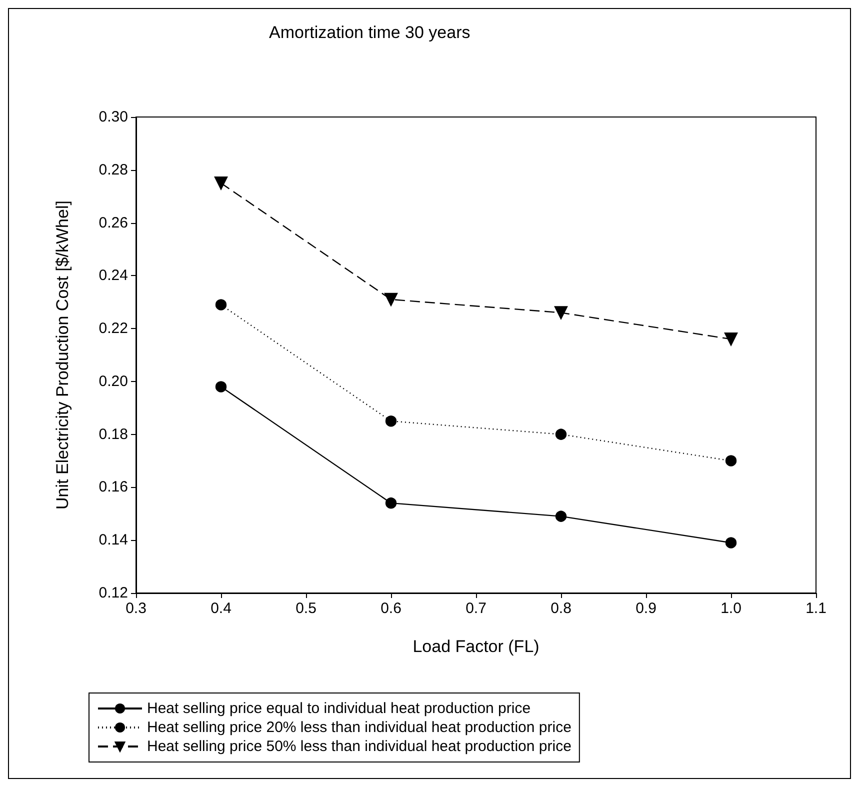  Describe the element at coordinates (731, 608) in the screenshot. I see `x-tick-label: 1.0` at that location.